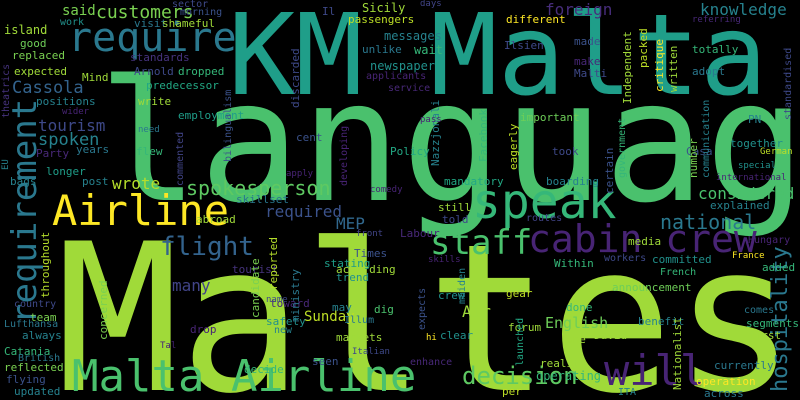  What do you see at coordinates (39, 358) in the screenshot?
I see `word-british: British` at bounding box center [39, 358].